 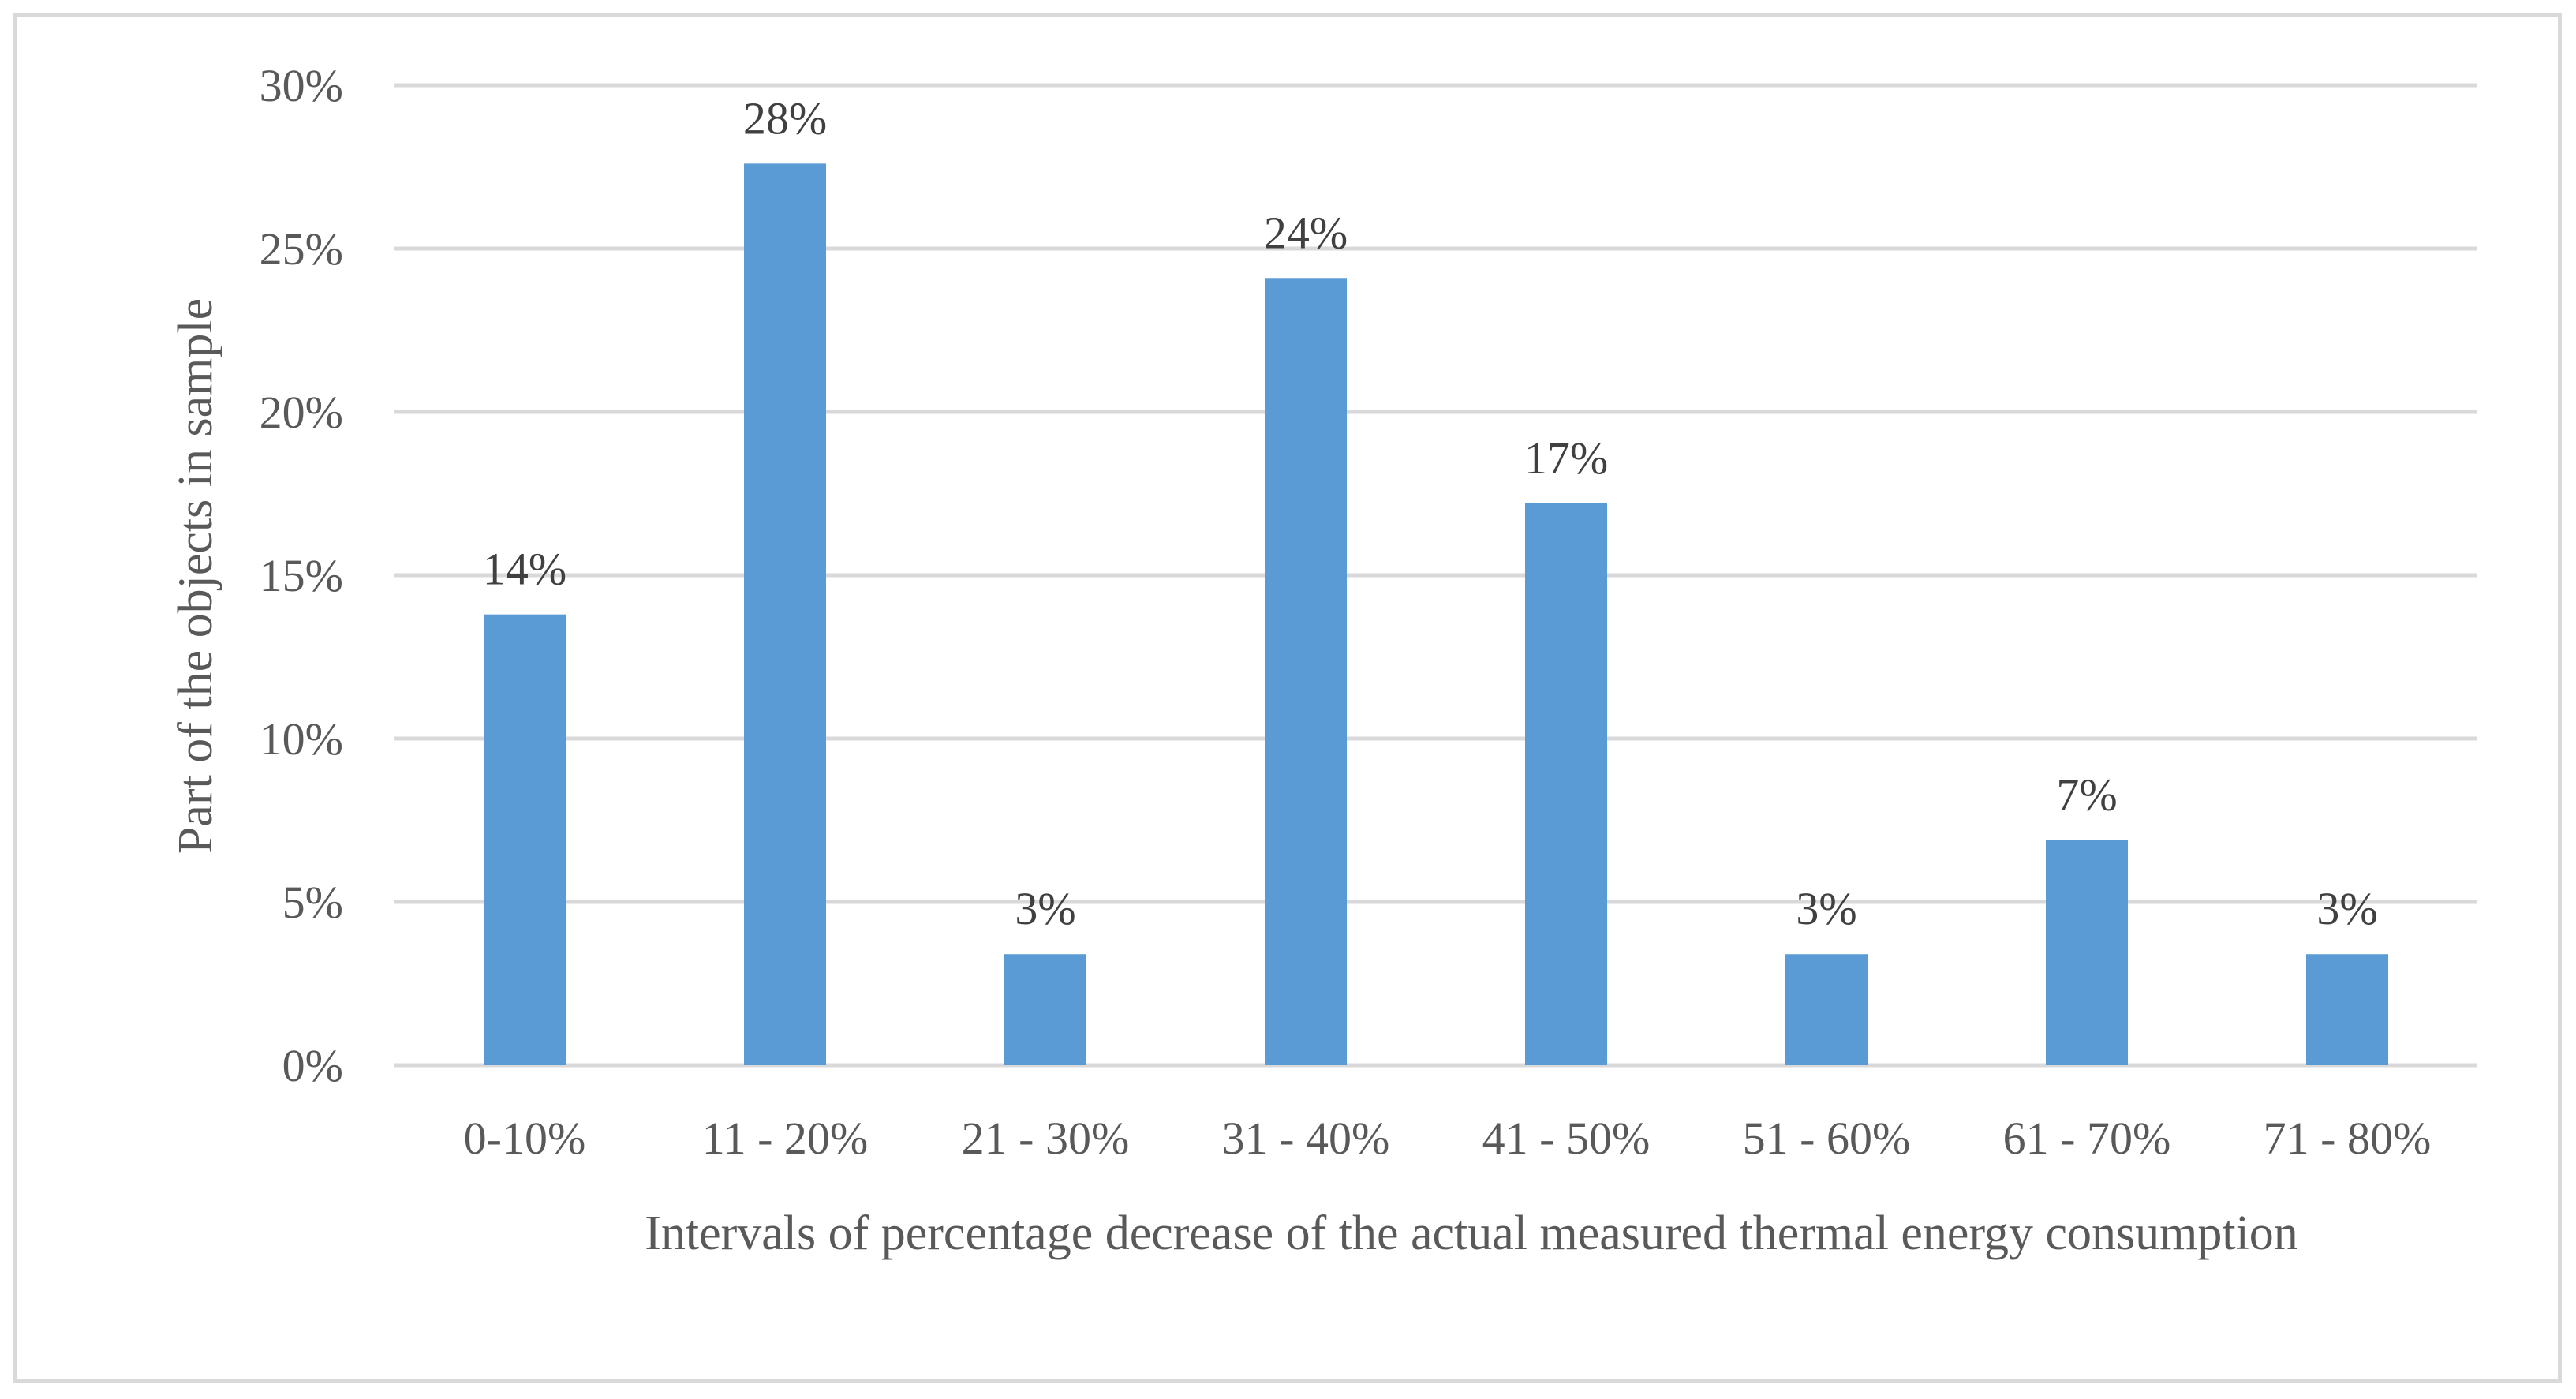 What do you see at coordinates (1566, 458) in the screenshot?
I see `data-label: 17%` at bounding box center [1566, 458].